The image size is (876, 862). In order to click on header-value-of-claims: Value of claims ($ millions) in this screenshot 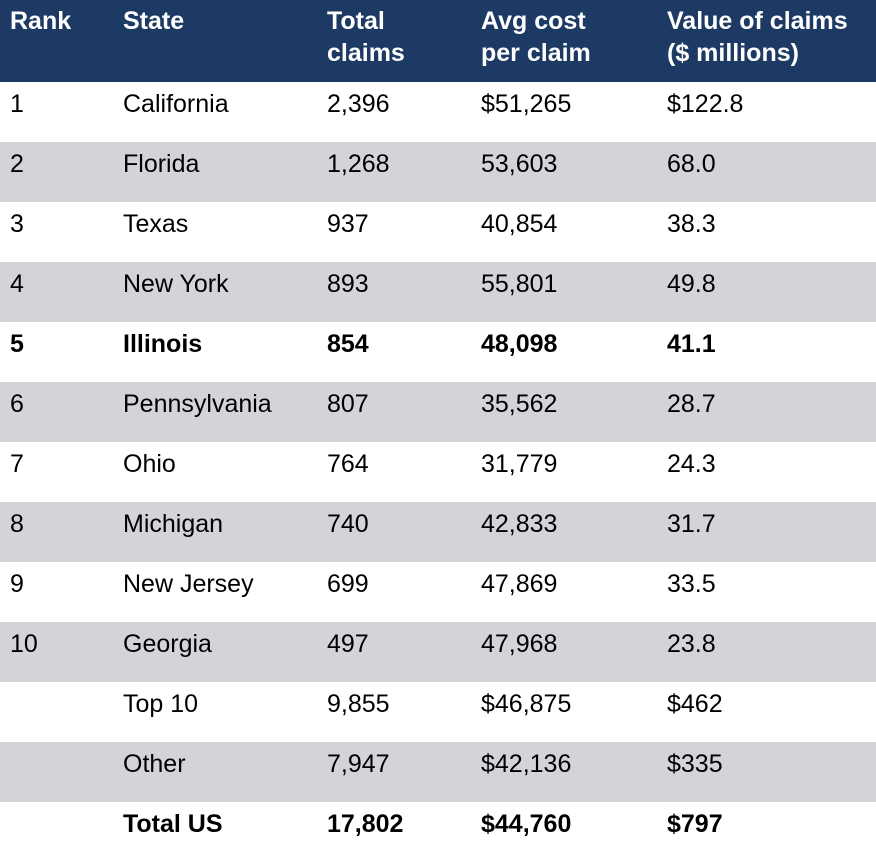, I will do `click(757, 37)`.